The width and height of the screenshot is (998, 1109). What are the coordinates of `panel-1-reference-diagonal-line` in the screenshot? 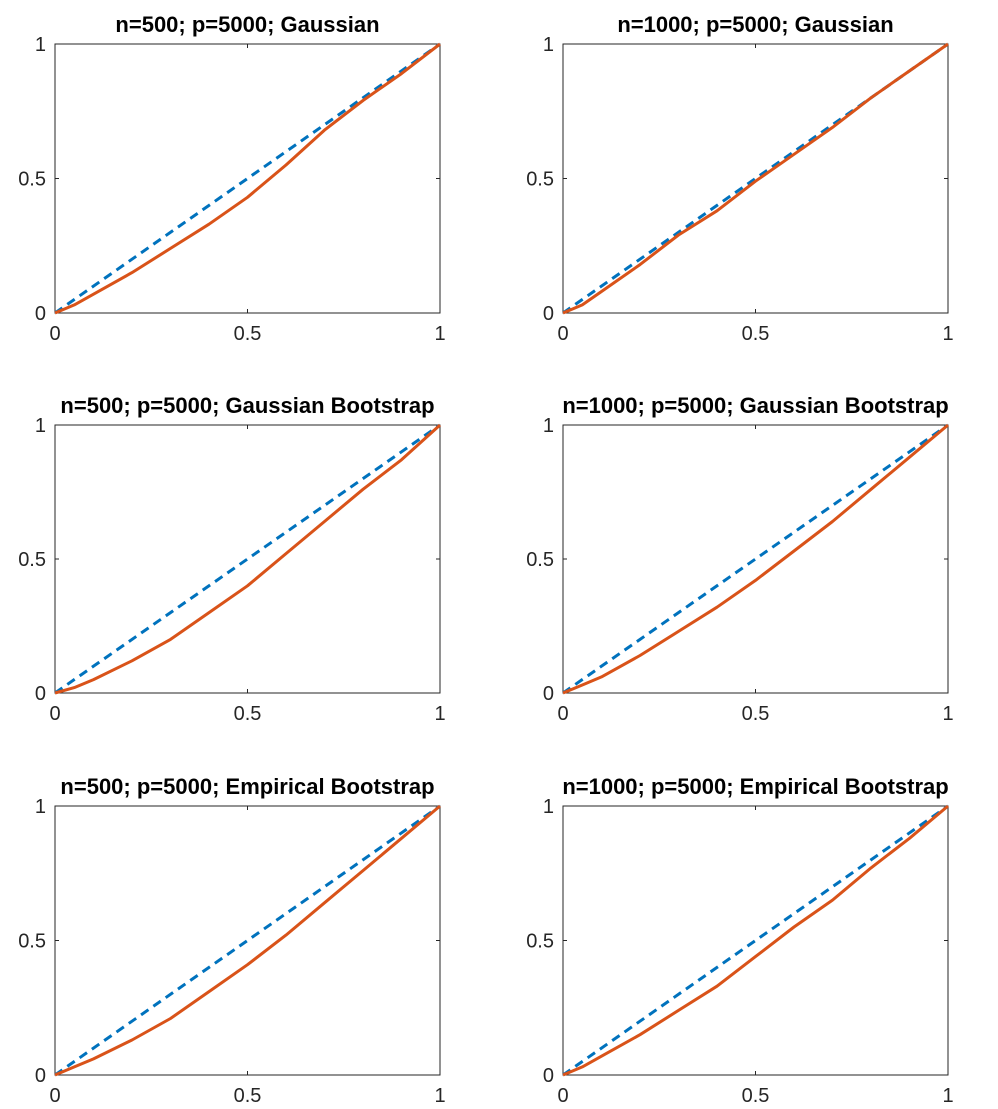 It's located at (247, 178).